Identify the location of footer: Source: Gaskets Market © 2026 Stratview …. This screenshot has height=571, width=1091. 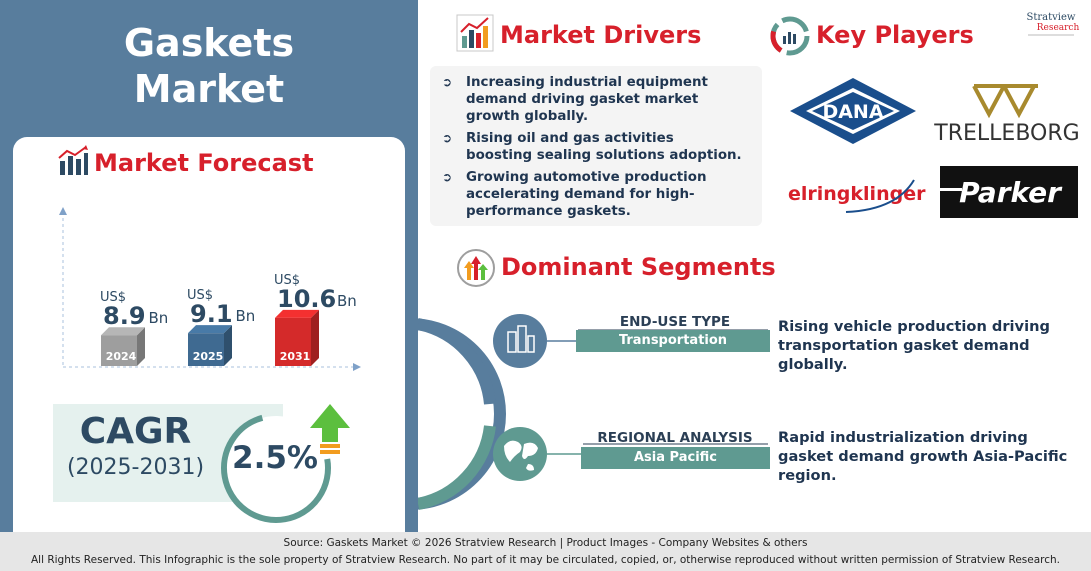
(545, 551).